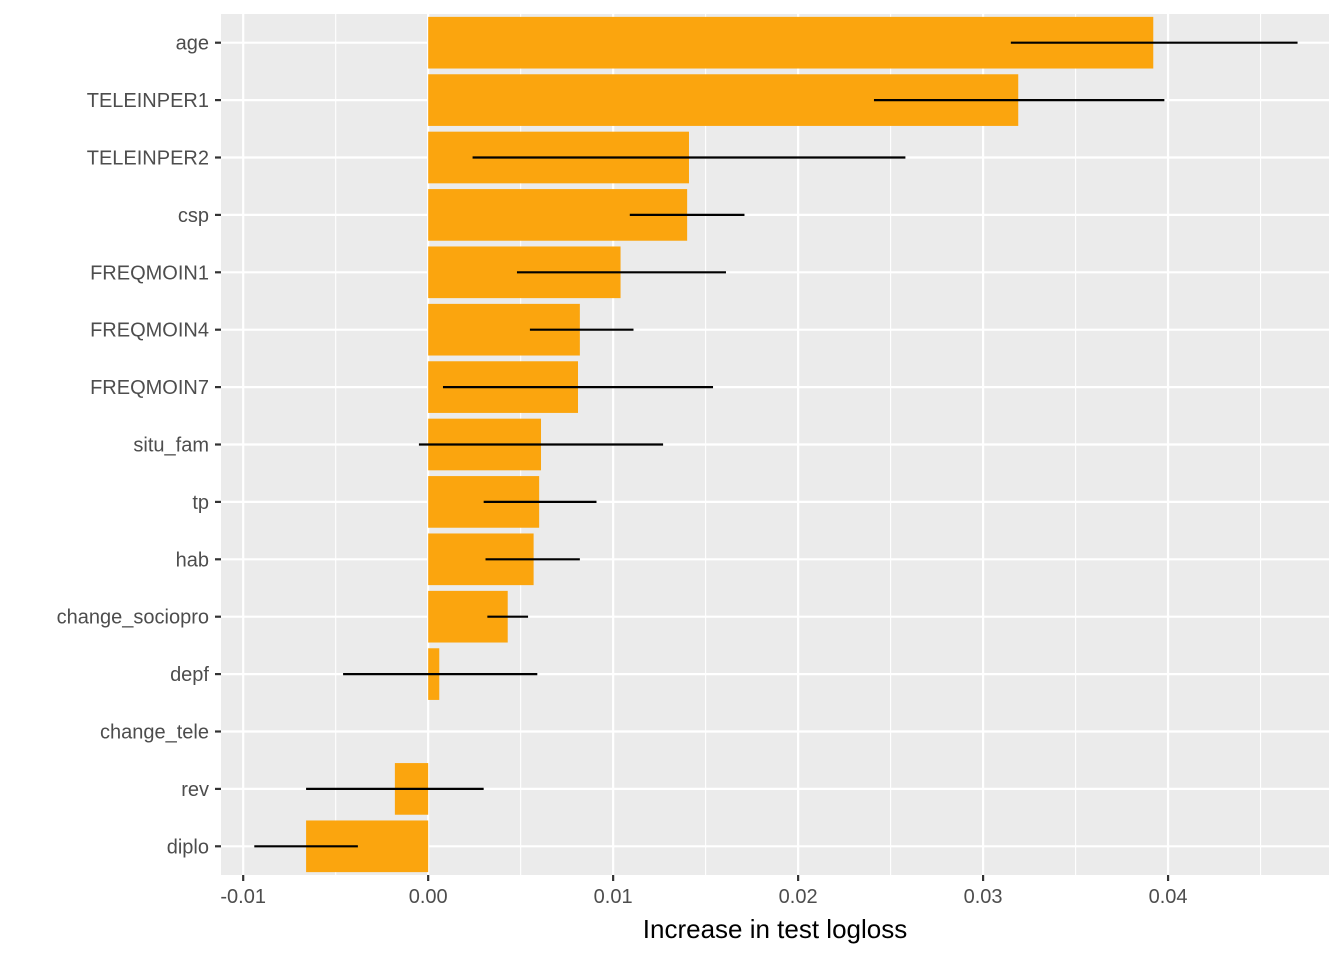 The height and width of the screenshot is (960, 1344). What do you see at coordinates (149, 273) in the screenshot?
I see `y-tick-label: FREQMOIN1` at bounding box center [149, 273].